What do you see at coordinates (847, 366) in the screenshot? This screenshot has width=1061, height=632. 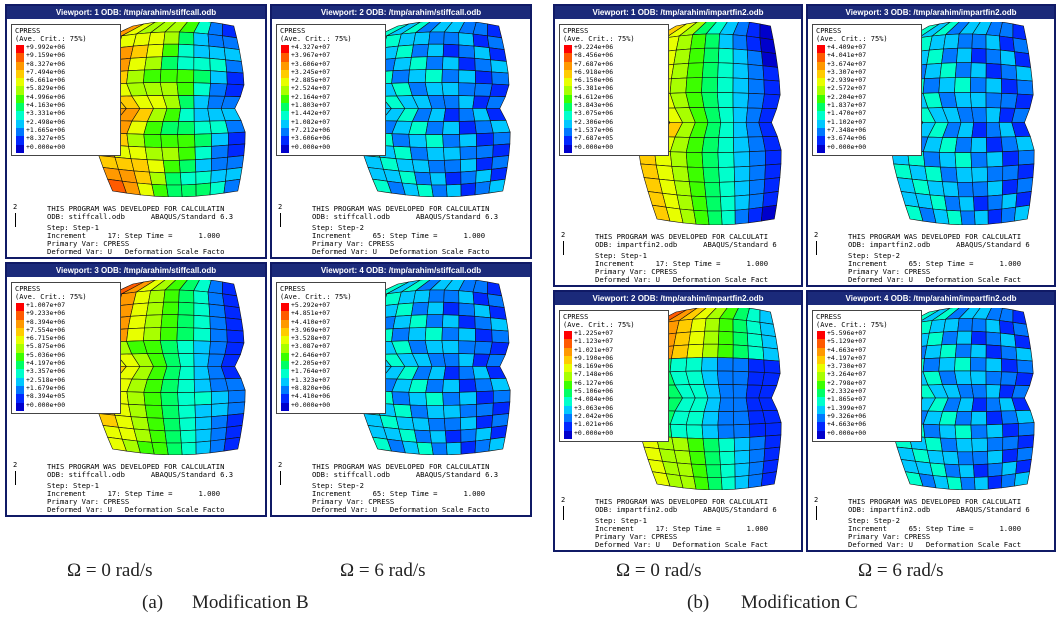 I see `legend-value: +3.730e+07` at bounding box center [847, 366].